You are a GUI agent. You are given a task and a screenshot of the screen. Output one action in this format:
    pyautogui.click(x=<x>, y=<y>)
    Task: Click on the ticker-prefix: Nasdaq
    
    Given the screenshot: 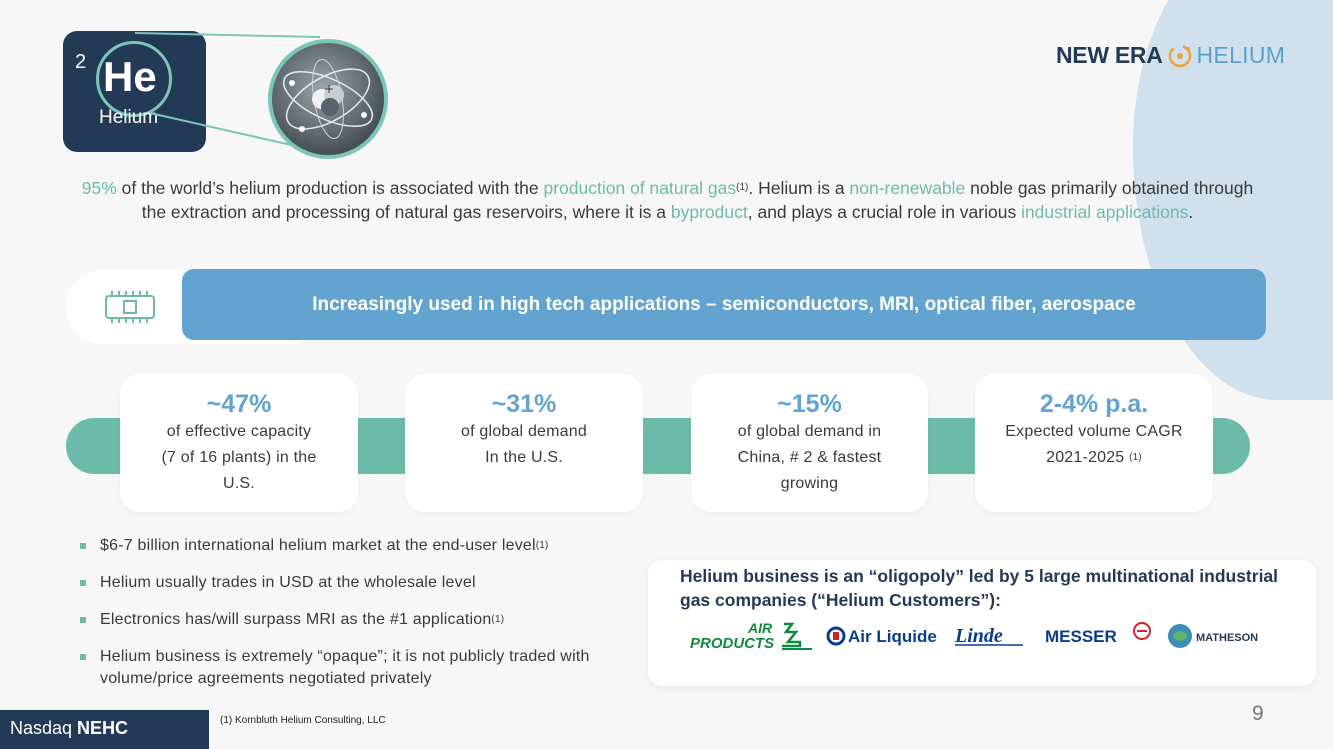 What is the action you would take?
    pyautogui.click(x=44, y=728)
    